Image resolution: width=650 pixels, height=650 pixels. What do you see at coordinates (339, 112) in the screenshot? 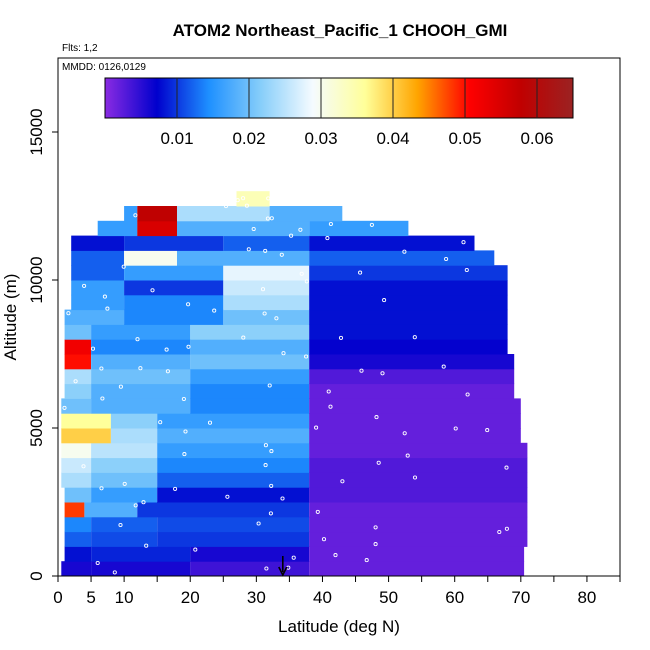
I see `colorbar: 0.01 0.02 0.03 0.04 0.05 0.06` at bounding box center [339, 112].